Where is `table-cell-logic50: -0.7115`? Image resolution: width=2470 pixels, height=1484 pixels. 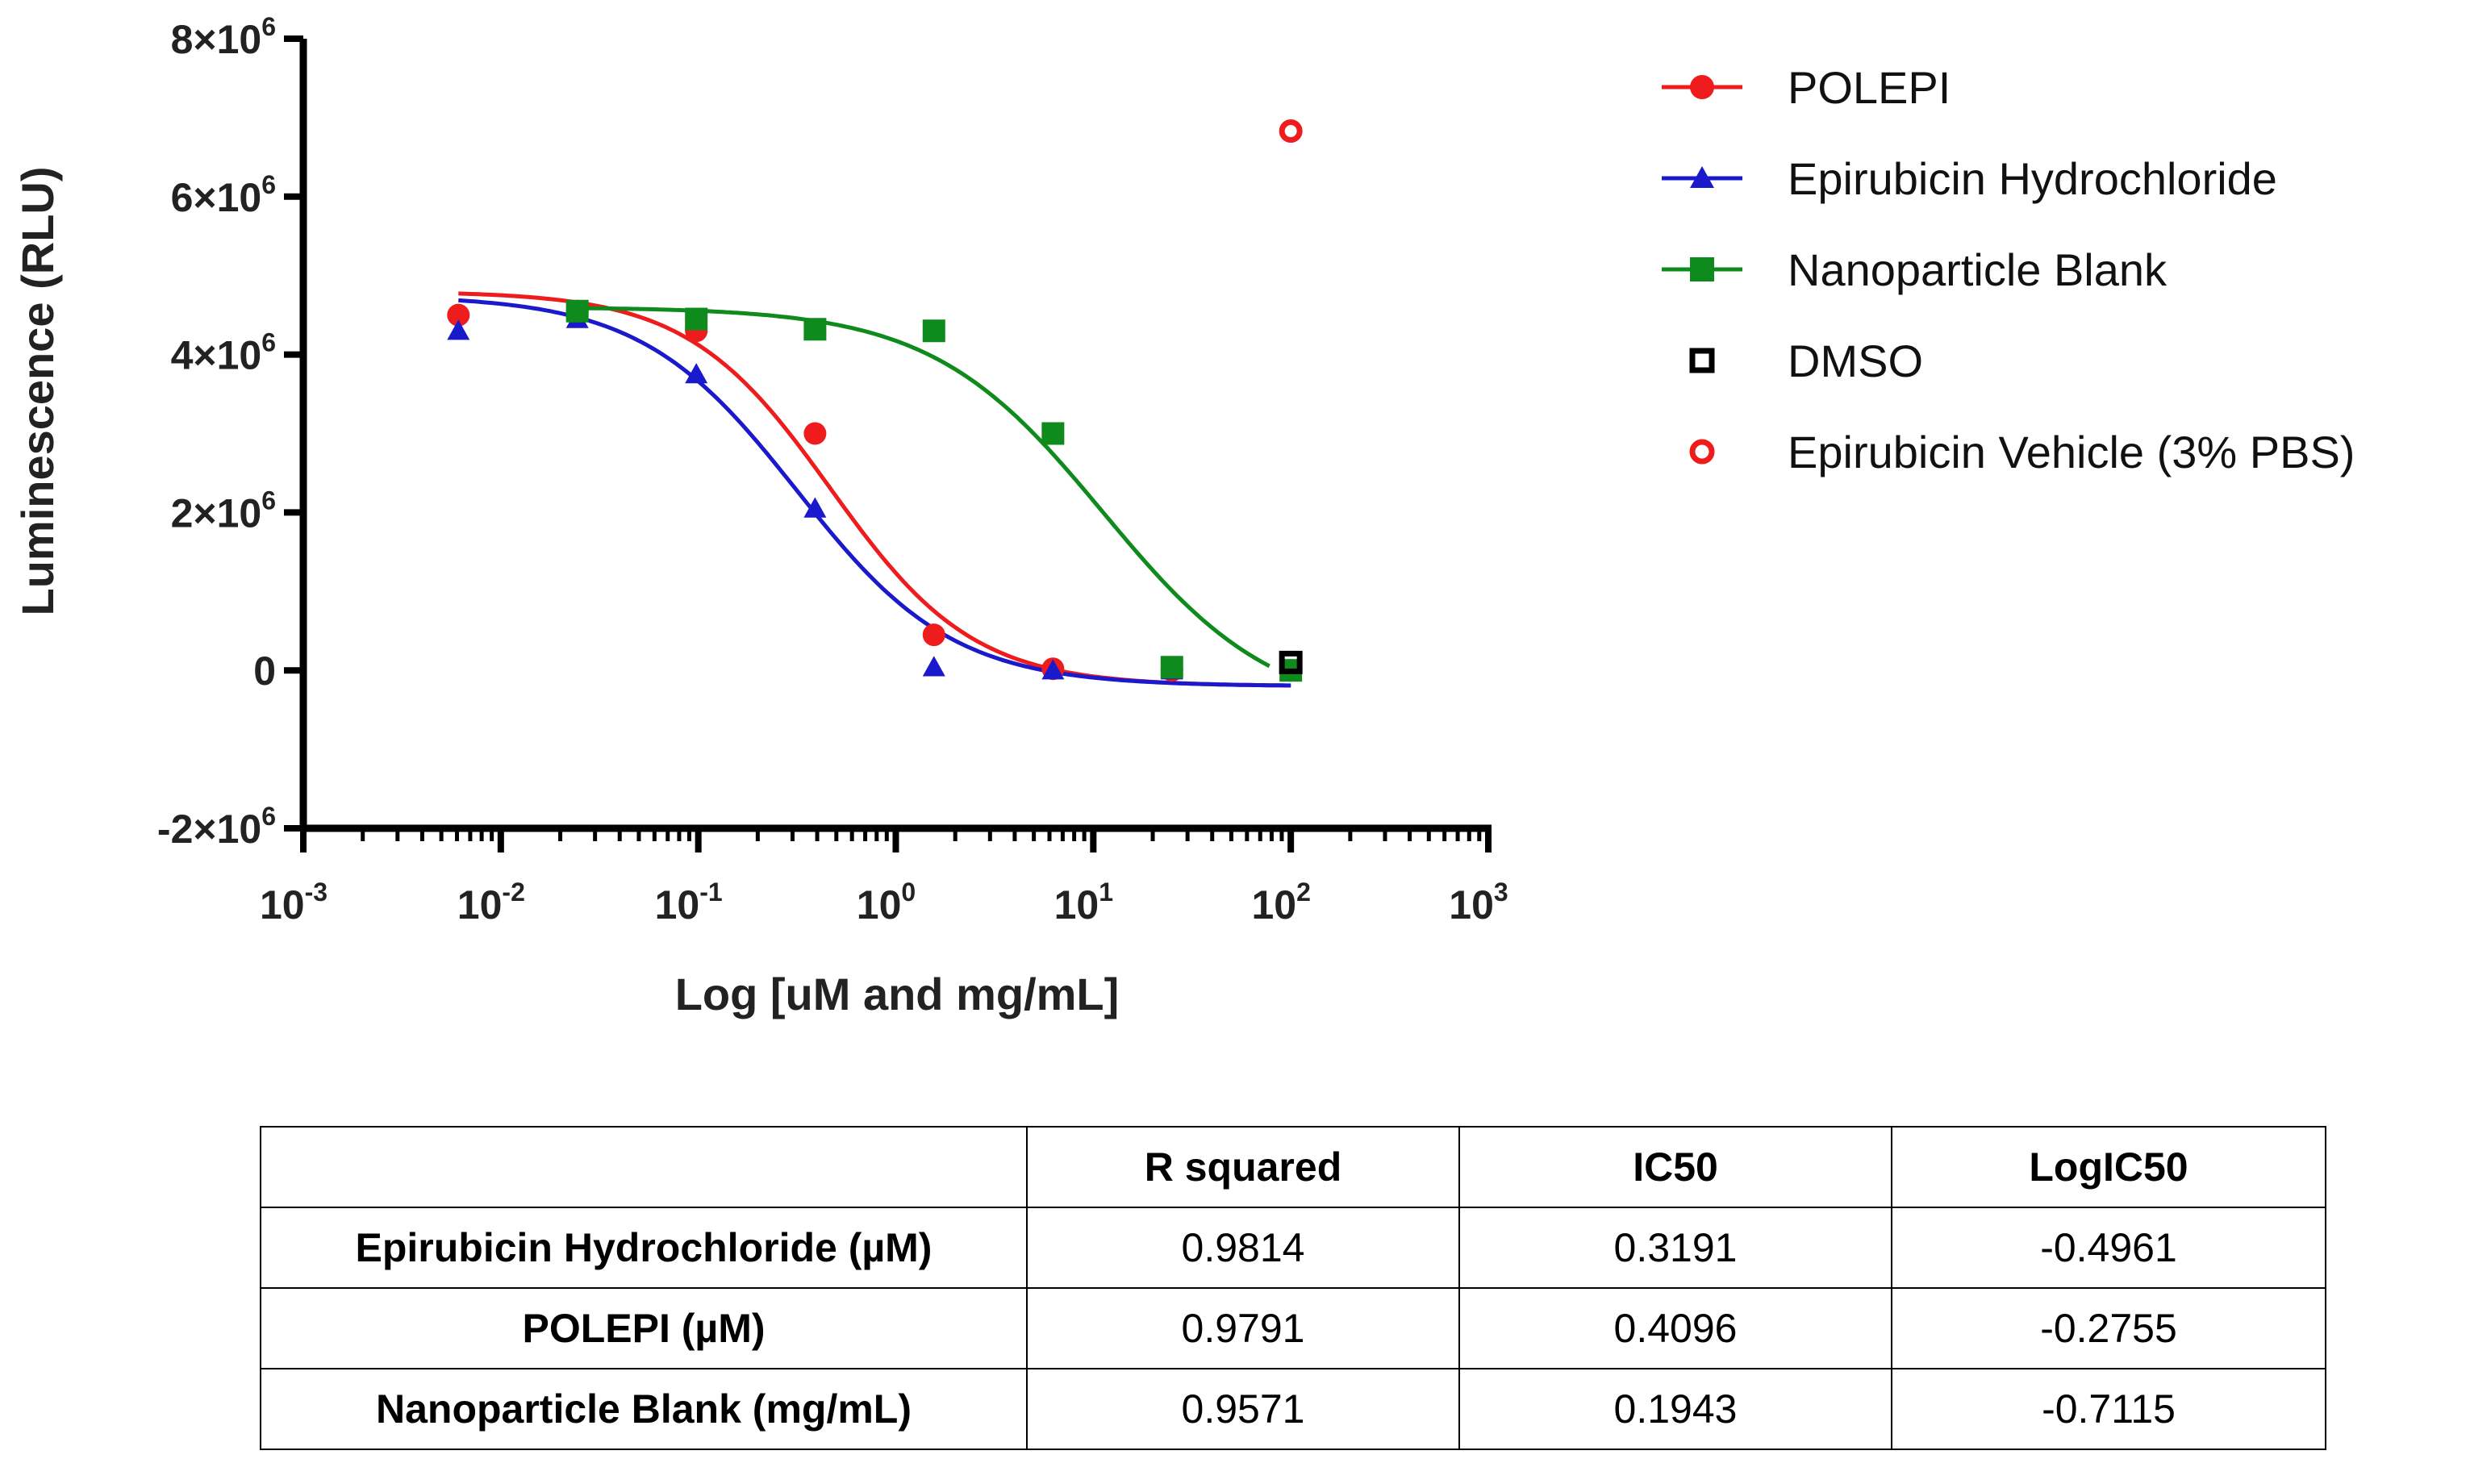 table-cell-logic50: -0.7115 is located at coordinates (2108, 1409).